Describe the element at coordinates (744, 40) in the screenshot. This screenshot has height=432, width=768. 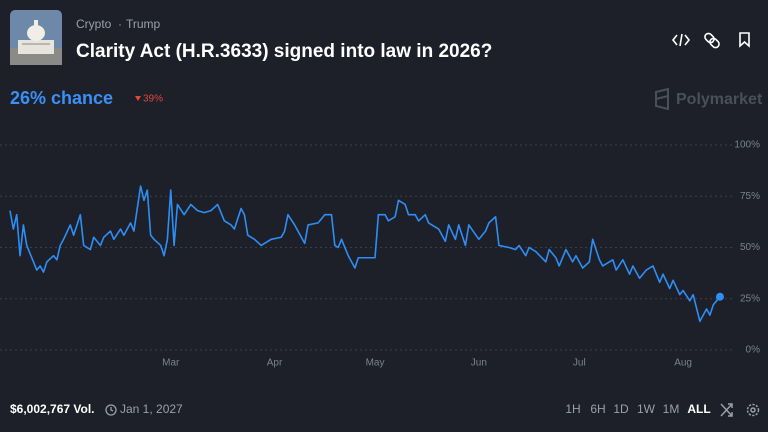
I see `bookmark-button` at that location.